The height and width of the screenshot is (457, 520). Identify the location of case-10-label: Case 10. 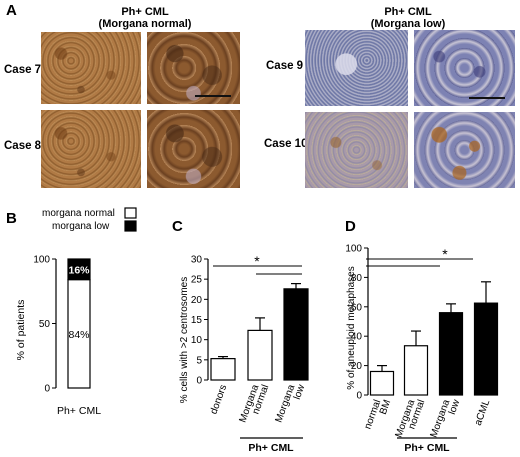
(286, 144).